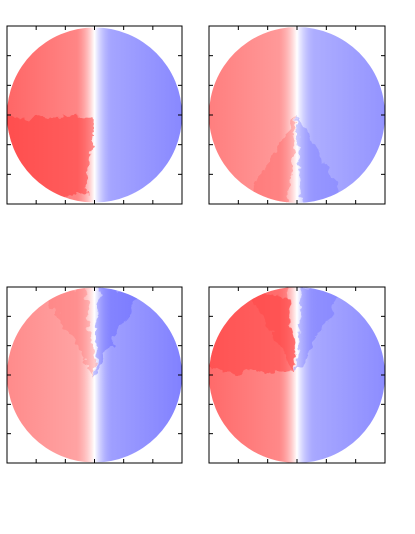 The height and width of the screenshot is (534, 415). I want to click on panel-top-left, so click(94, 115).